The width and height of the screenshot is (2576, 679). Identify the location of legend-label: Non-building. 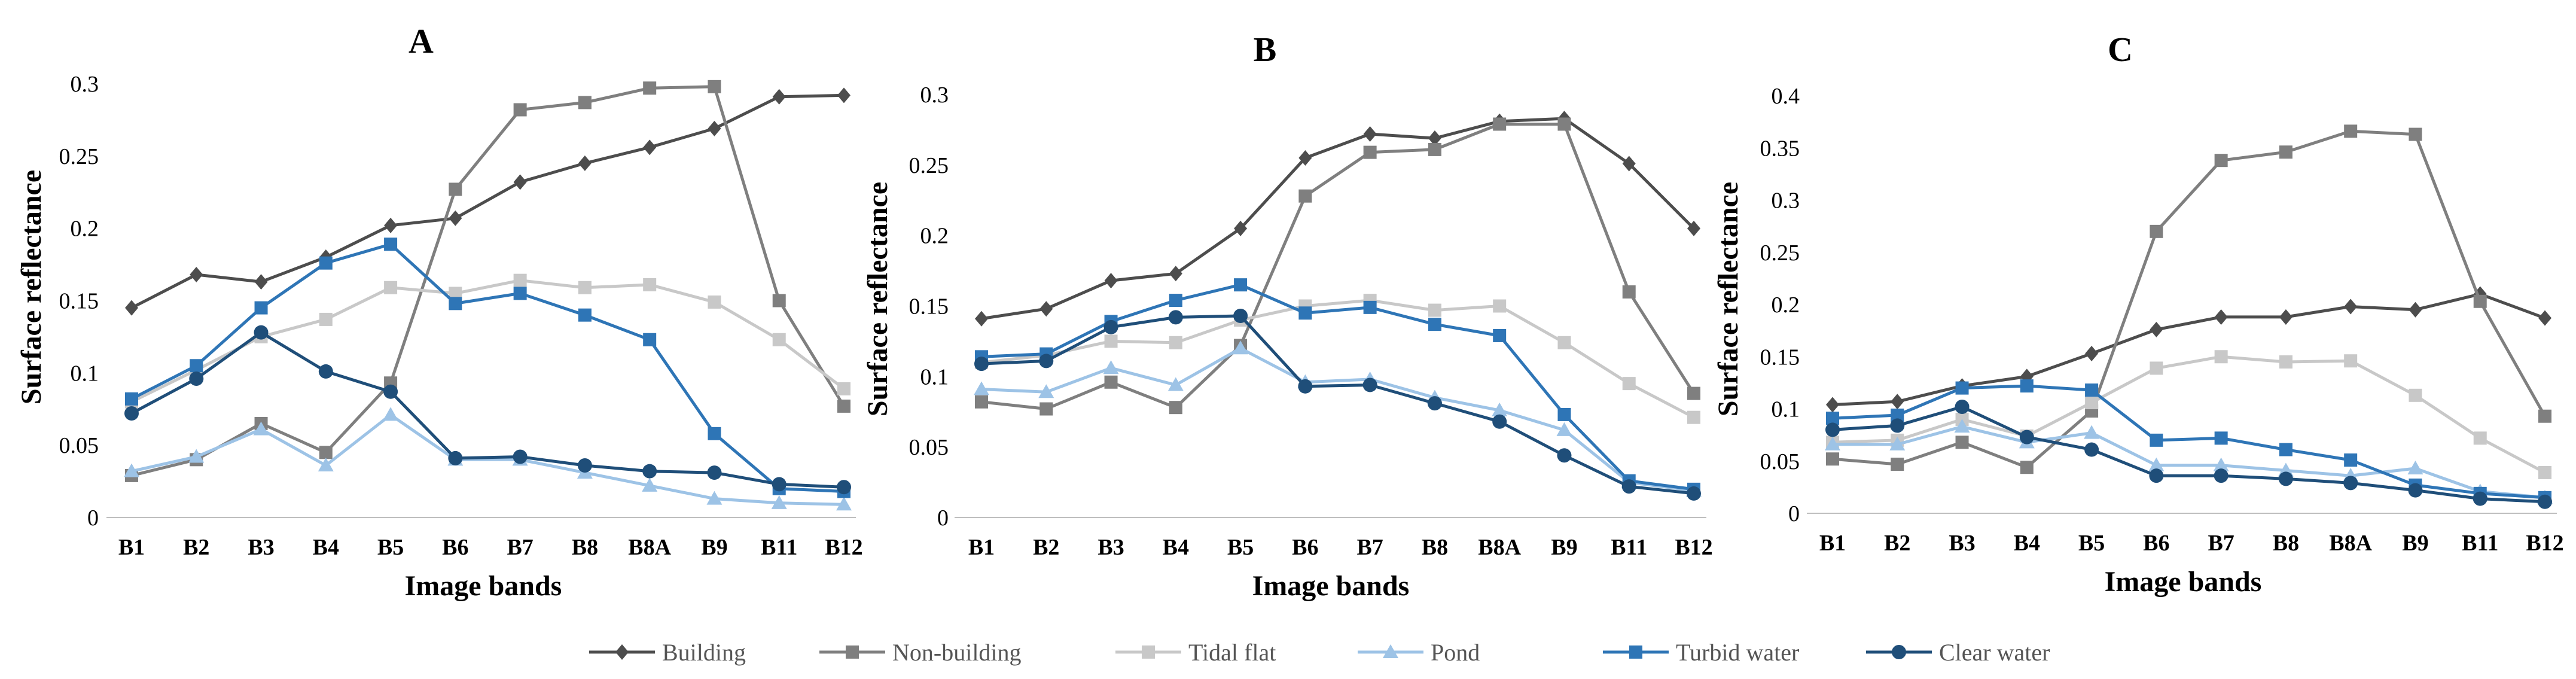
(957, 653).